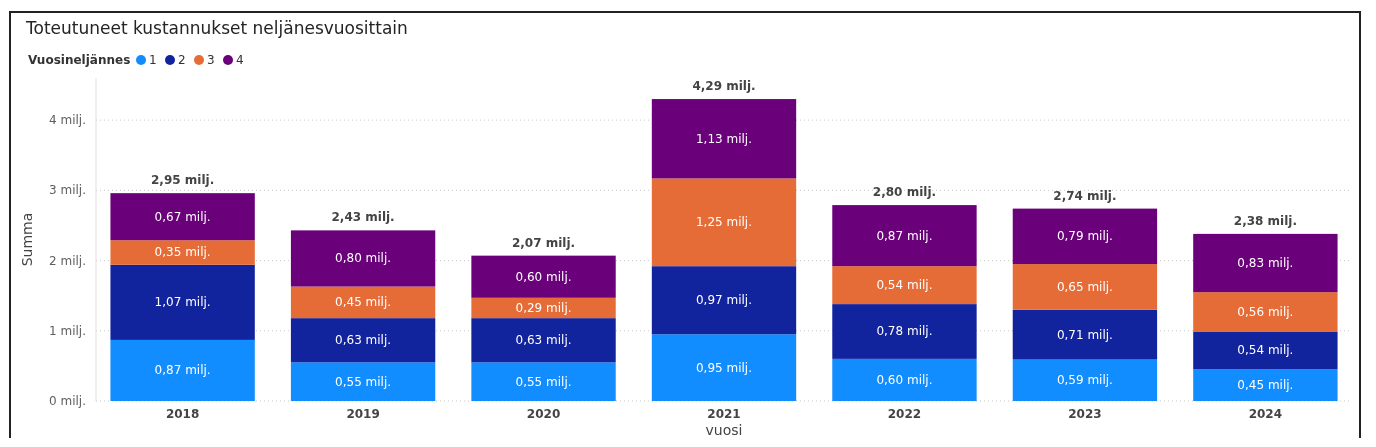 Image resolution: width=1376 pixels, height=447 pixels. I want to click on x-tick-label: 2021, so click(724, 414).